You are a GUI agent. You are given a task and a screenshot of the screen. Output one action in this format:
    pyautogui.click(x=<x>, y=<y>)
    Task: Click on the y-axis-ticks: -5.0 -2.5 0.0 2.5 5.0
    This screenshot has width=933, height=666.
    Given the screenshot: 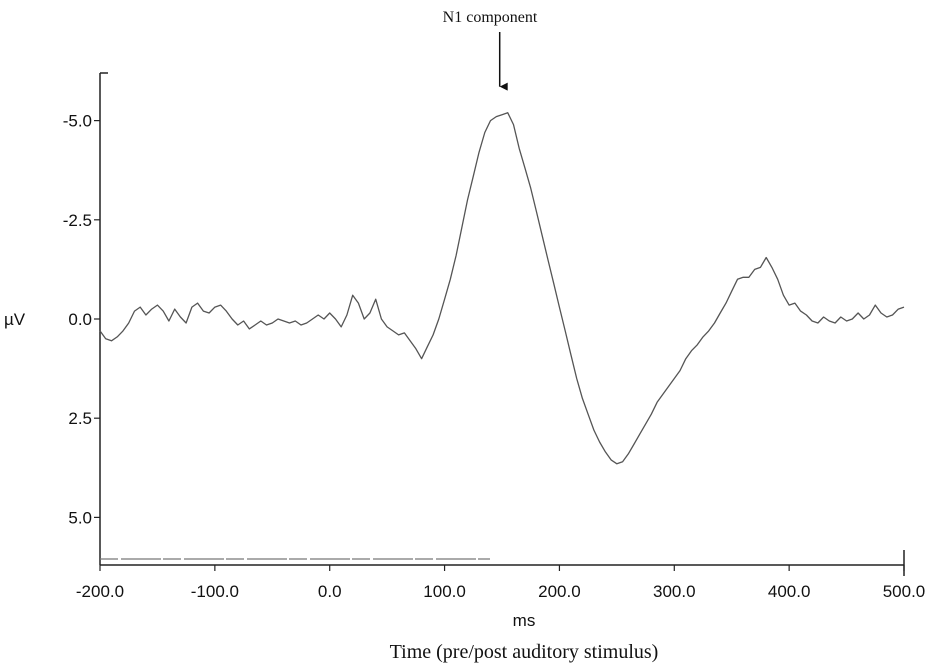 What is the action you would take?
    pyautogui.click(x=81, y=319)
    